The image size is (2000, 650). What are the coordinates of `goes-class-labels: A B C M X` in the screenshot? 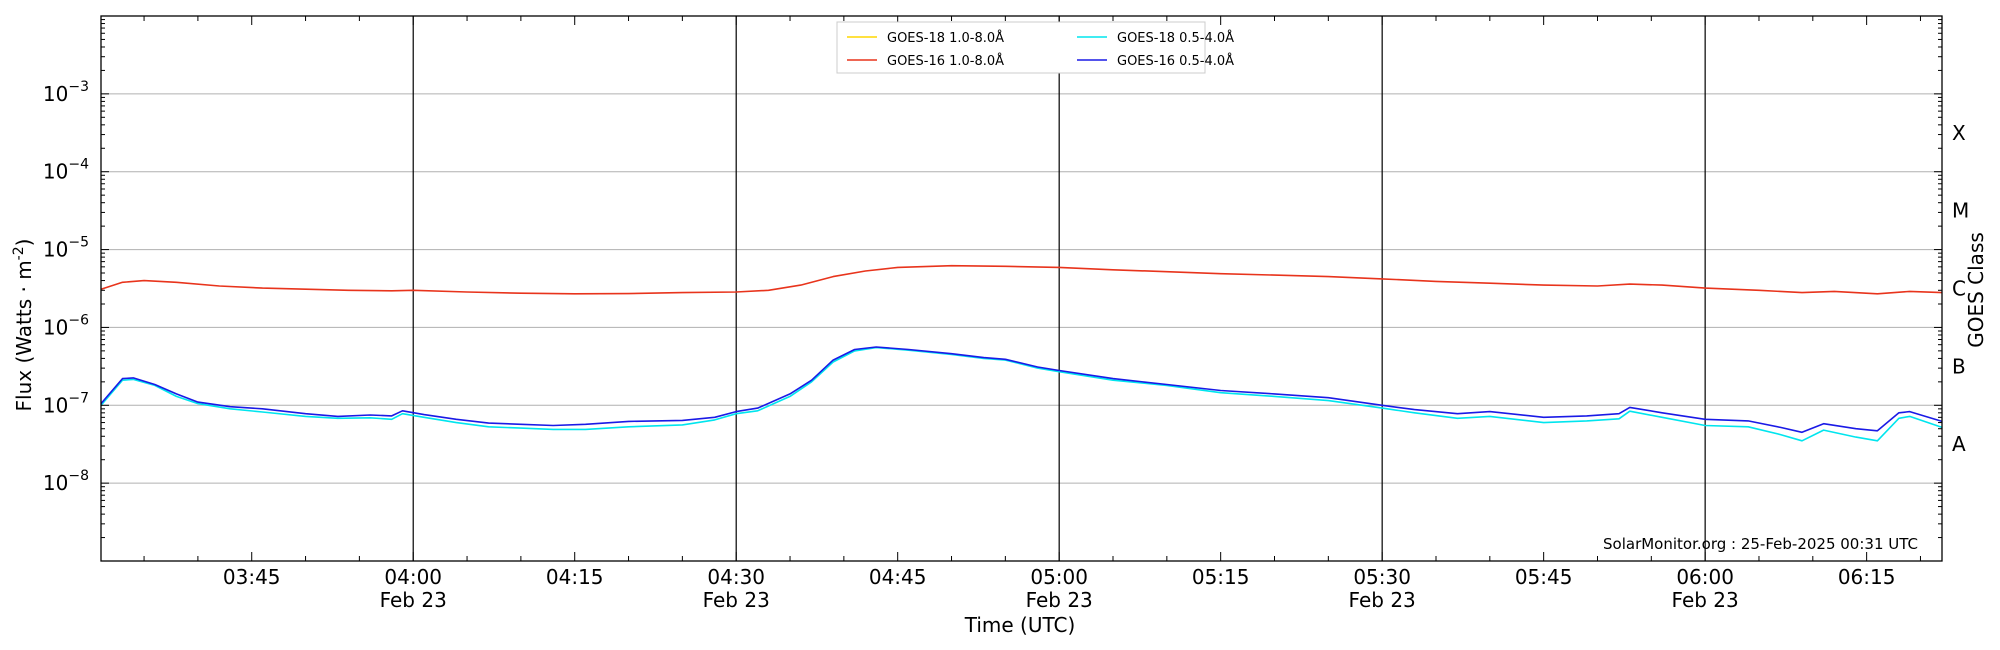 It's located at (1960, 288).